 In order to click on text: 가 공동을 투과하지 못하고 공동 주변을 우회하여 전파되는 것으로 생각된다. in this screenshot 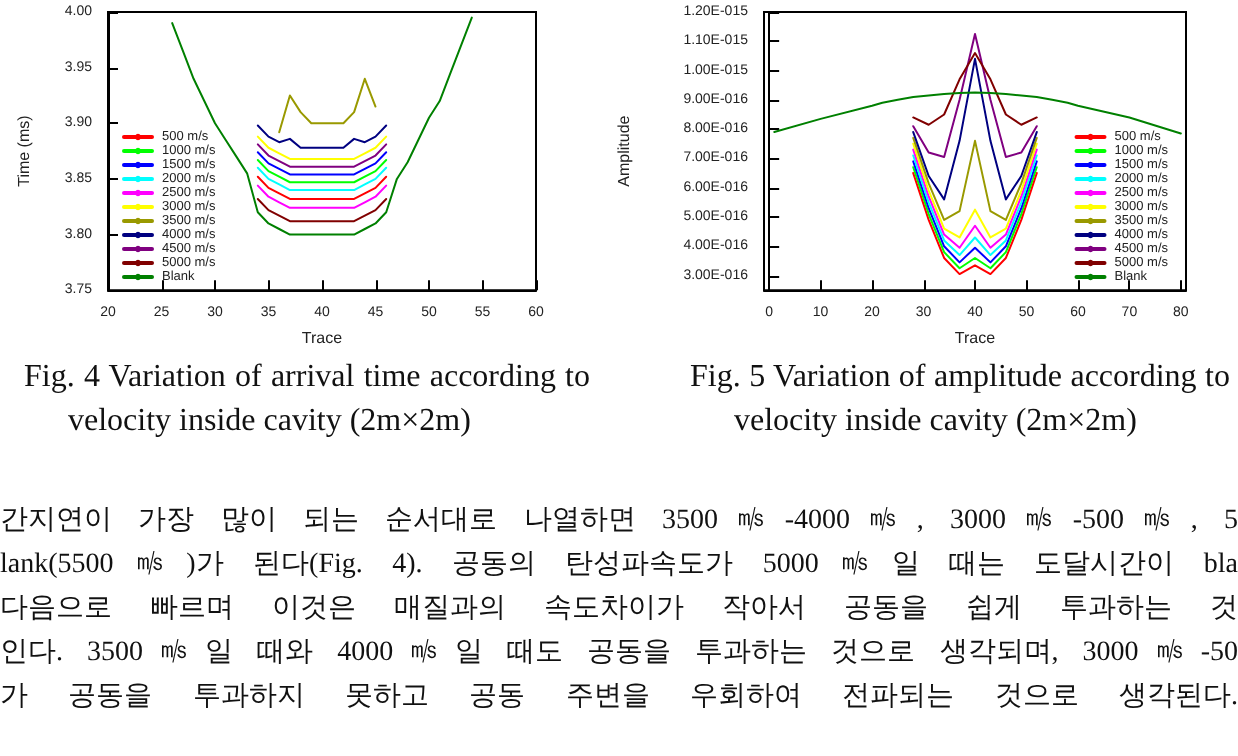, I will do `click(619, 698)`.